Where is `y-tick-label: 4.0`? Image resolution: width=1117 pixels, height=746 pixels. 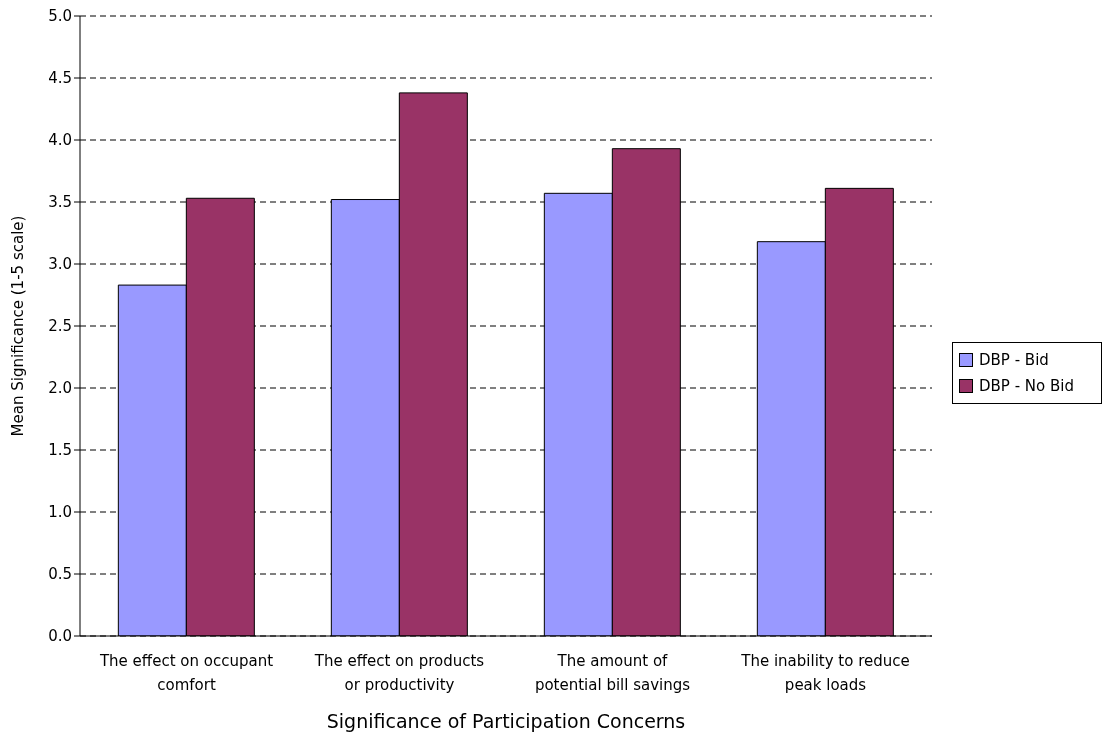 y-tick-label: 4.0 is located at coordinates (60, 140).